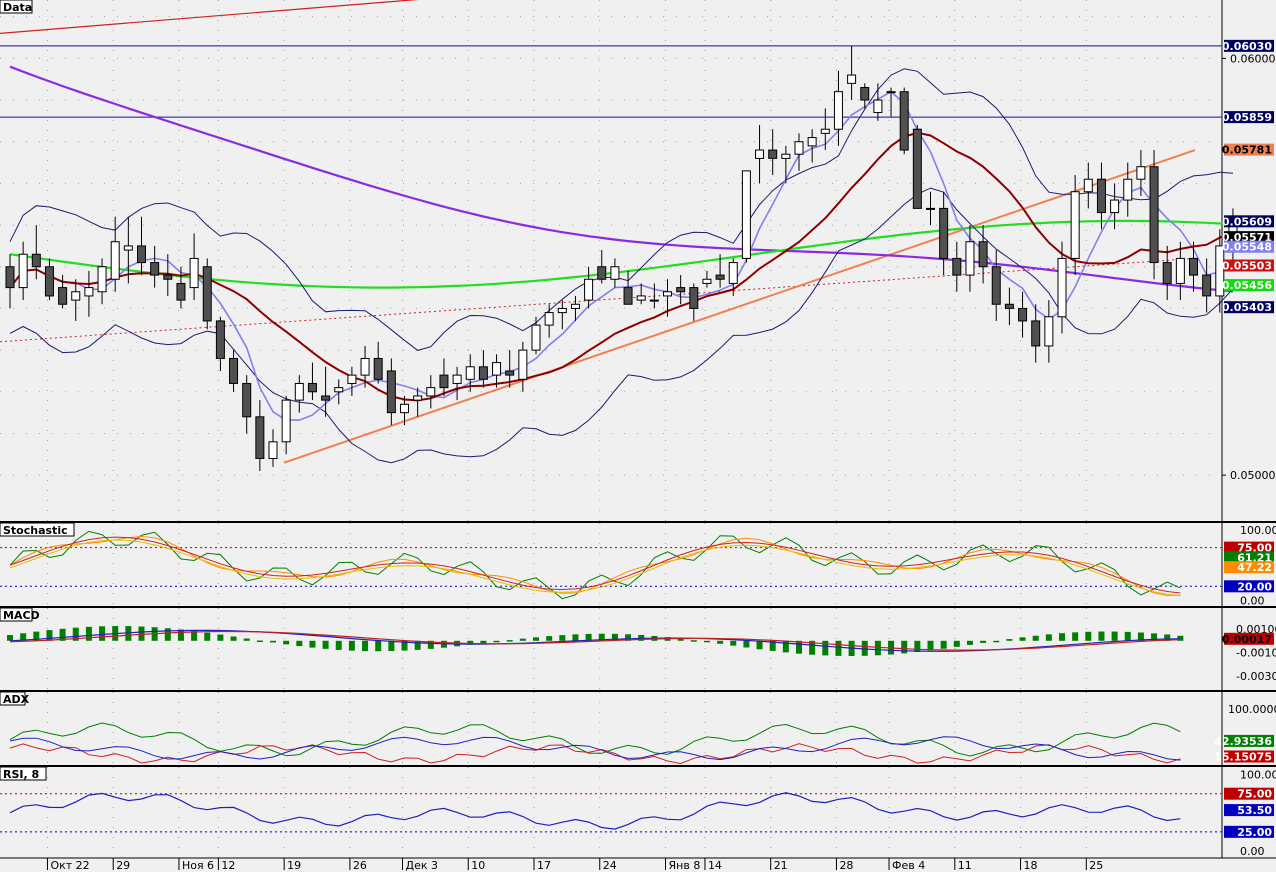  I want to click on y-tick-label: 100.00, so click(1258, 775).